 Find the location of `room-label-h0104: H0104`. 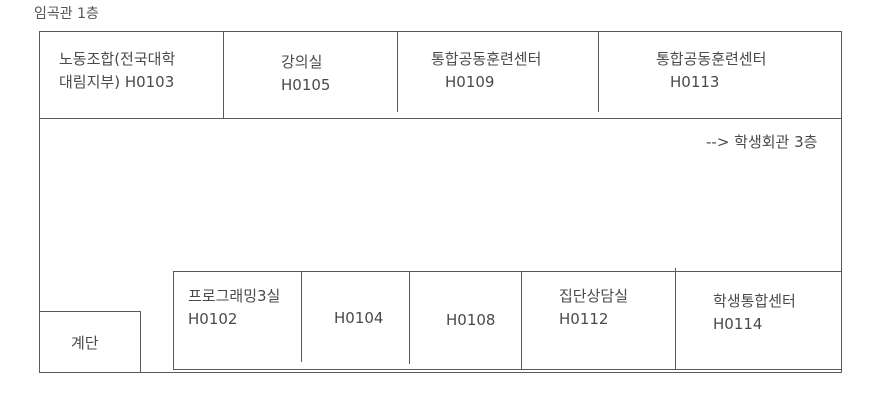

room-label-h0104: H0104 is located at coordinates (359, 318).